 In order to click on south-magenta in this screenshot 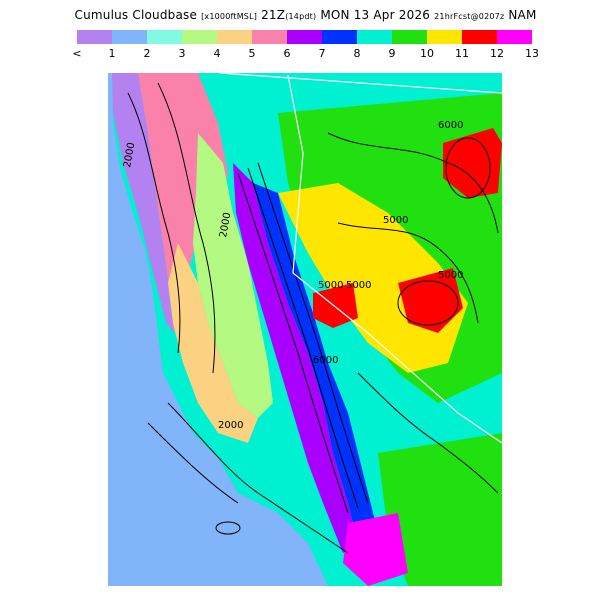, I will do `click(375, 549)`.